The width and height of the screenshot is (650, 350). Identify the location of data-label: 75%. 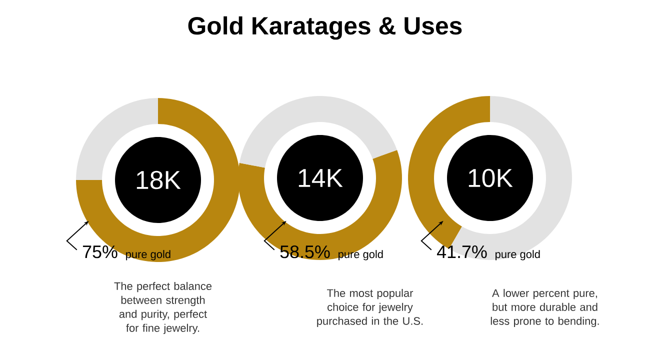
(100, 252).